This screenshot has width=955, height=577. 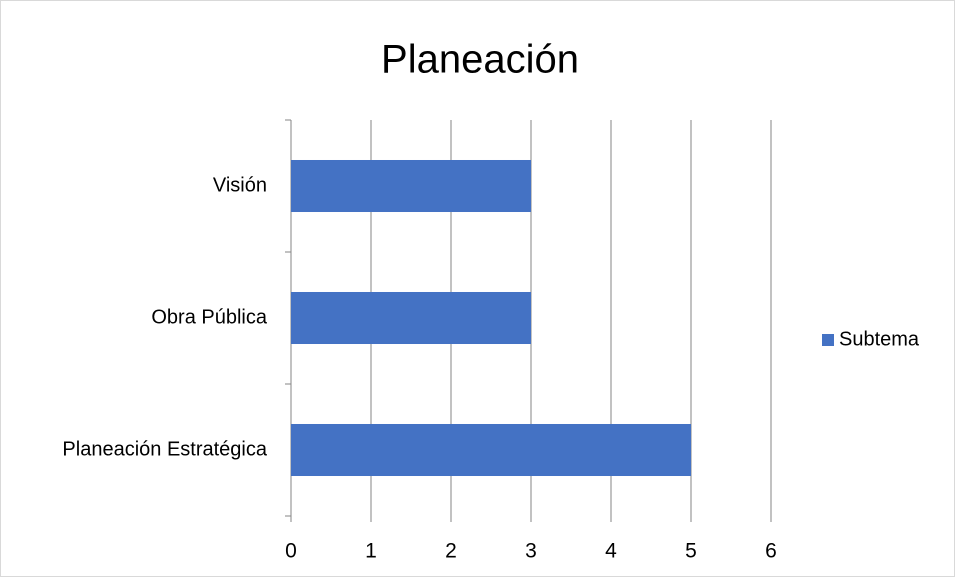 What do you see at coordinates (371, 551) in the screenshot?
I see `x-tick-label: 1` at bounding box center [371, 551].